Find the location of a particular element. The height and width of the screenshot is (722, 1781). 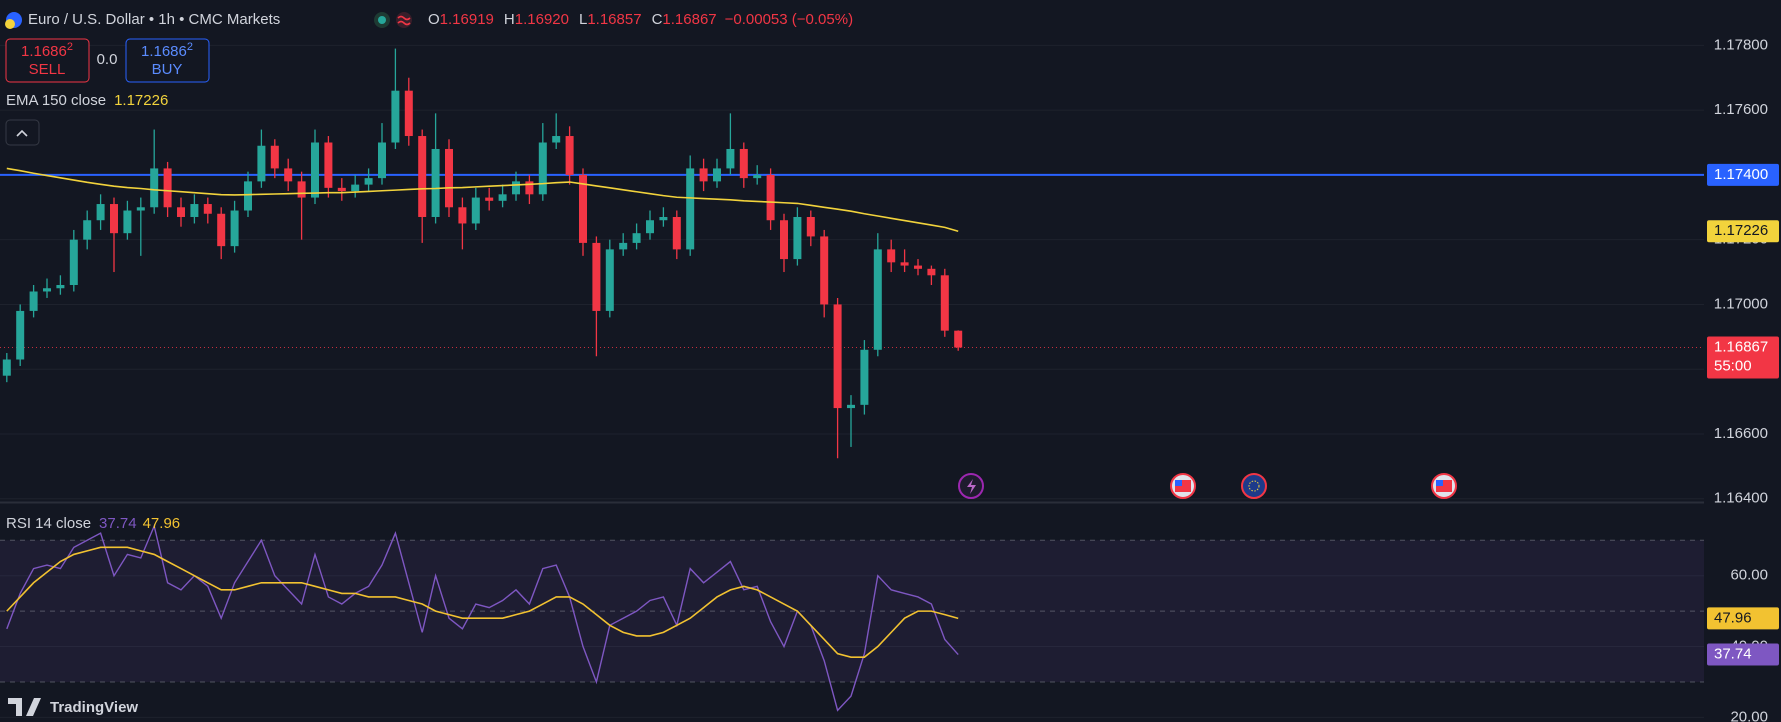

buy-label: BUY is located at coordinates (167, 69).